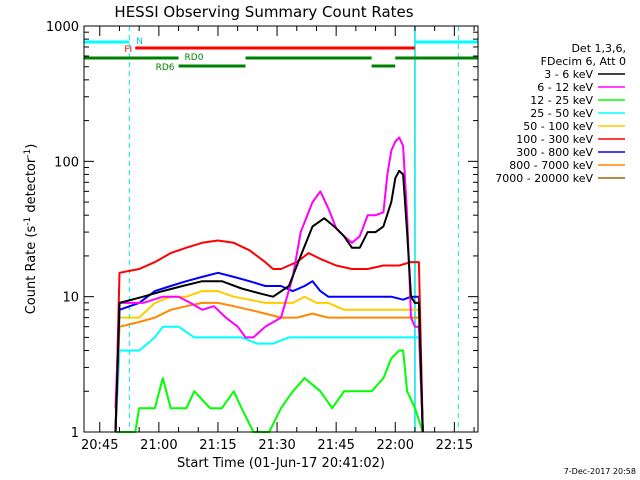  I want to click on y-axis-label-sup1: -1, so click(28, 221).